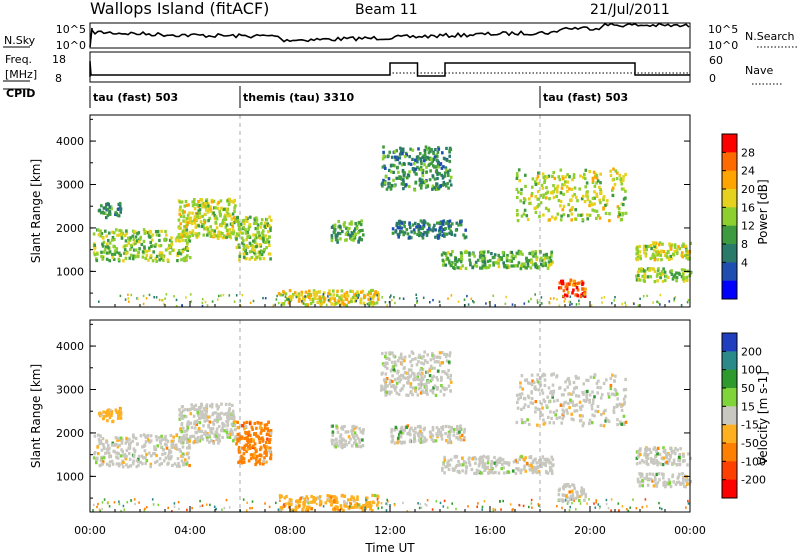 The image size is (800, 554). Describe the element at coordinates (36, 416) in the screenshot. I see `velocity-ylabel: Slant Range [km]` at that location.